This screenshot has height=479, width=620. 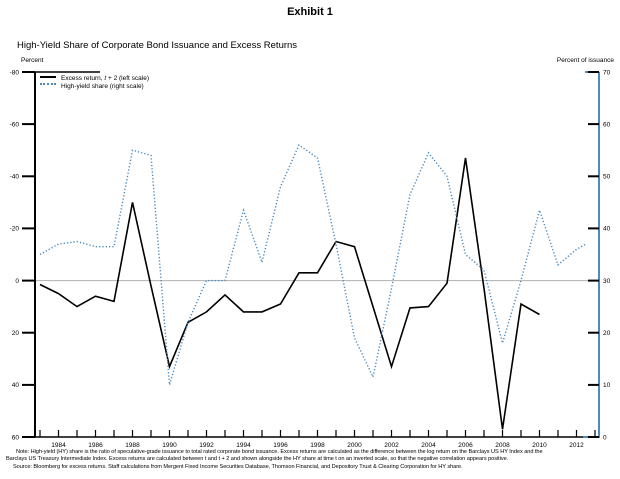 I want to click on y-right-tick-label: 30, so click(x=607, y=281).